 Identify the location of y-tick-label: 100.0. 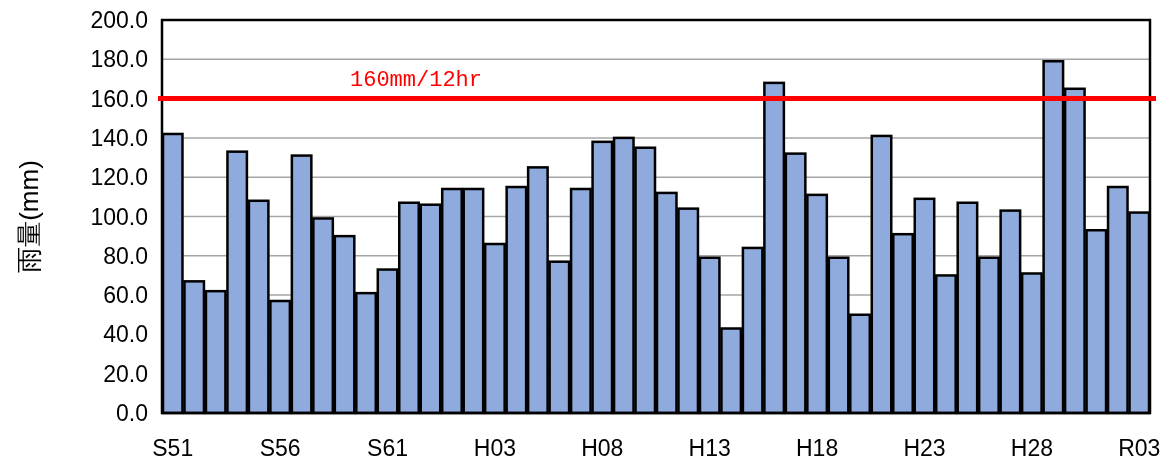
(119, 216).